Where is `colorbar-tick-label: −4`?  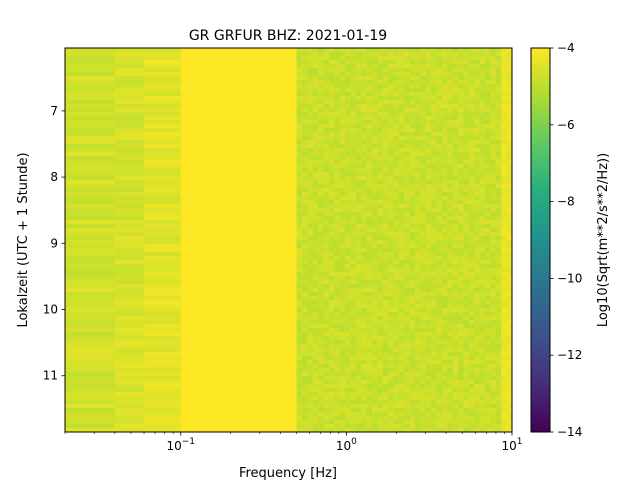
colorbar-tick-label: −4 is located at coordinates (566, 48).